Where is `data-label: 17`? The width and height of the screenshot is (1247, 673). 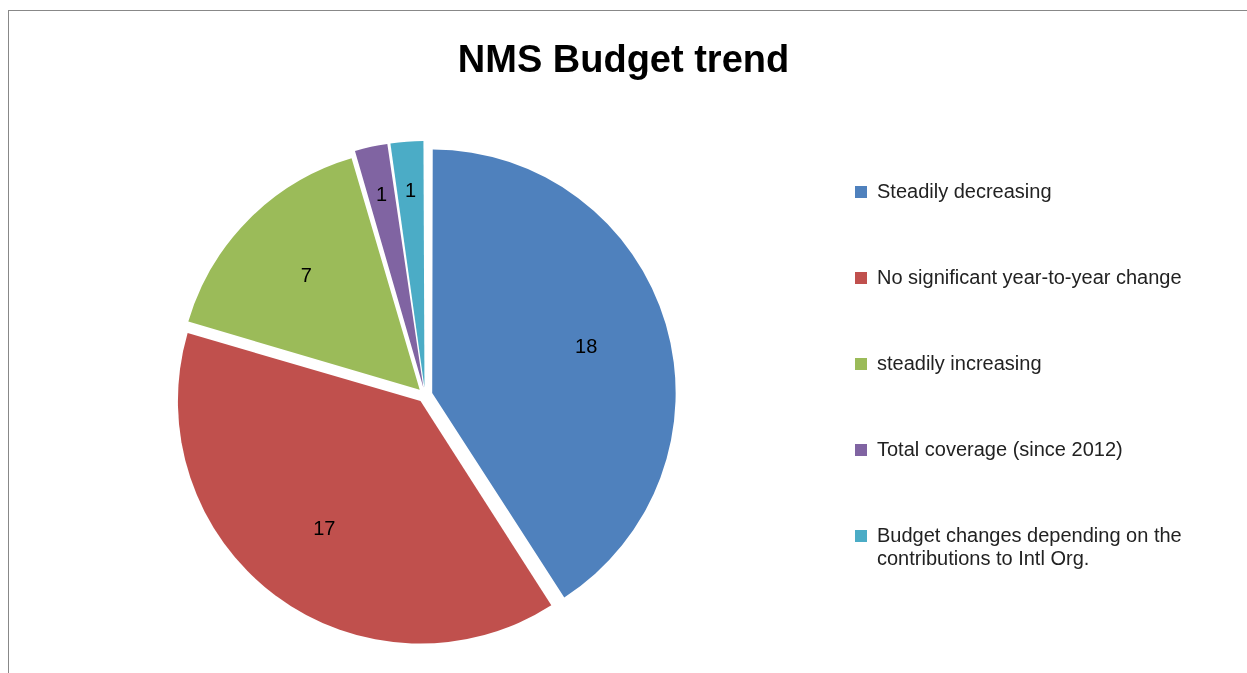
data-label: 17 is located at coordinates (324, 528).